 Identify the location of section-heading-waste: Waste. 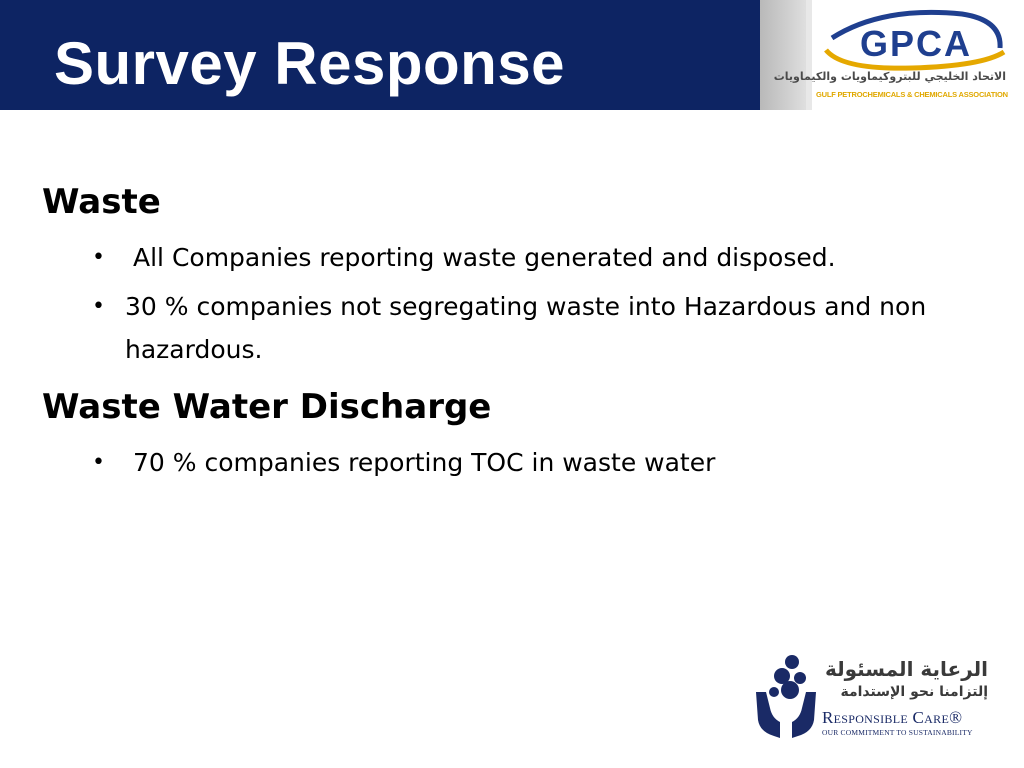
(101, 202).